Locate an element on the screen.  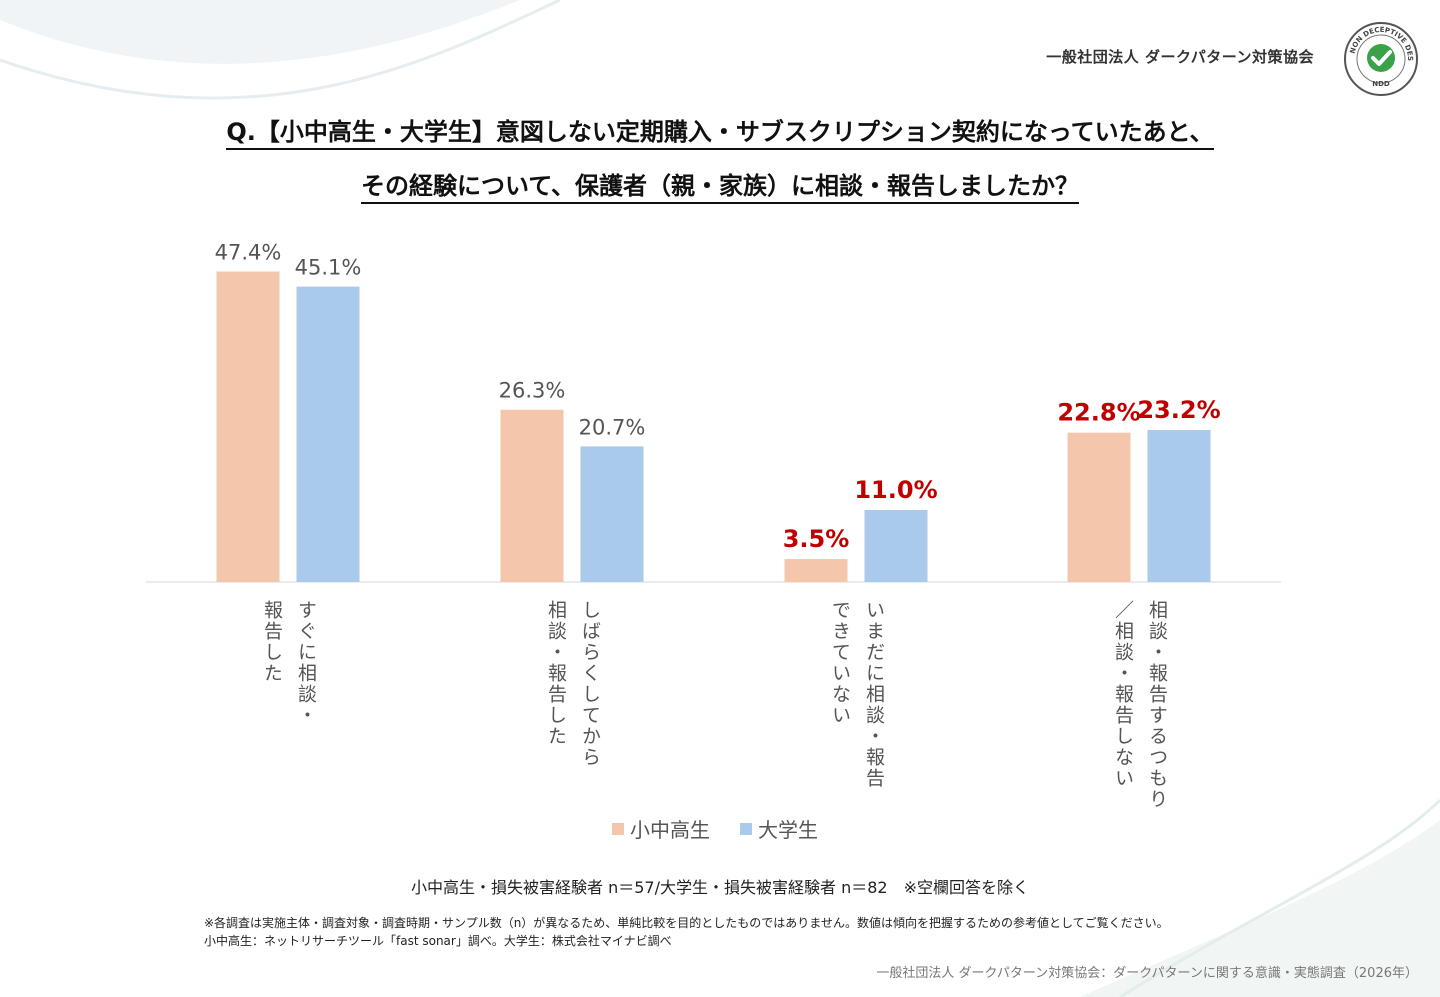
legend-swatch-elementary is located at coordinates (618, 828).